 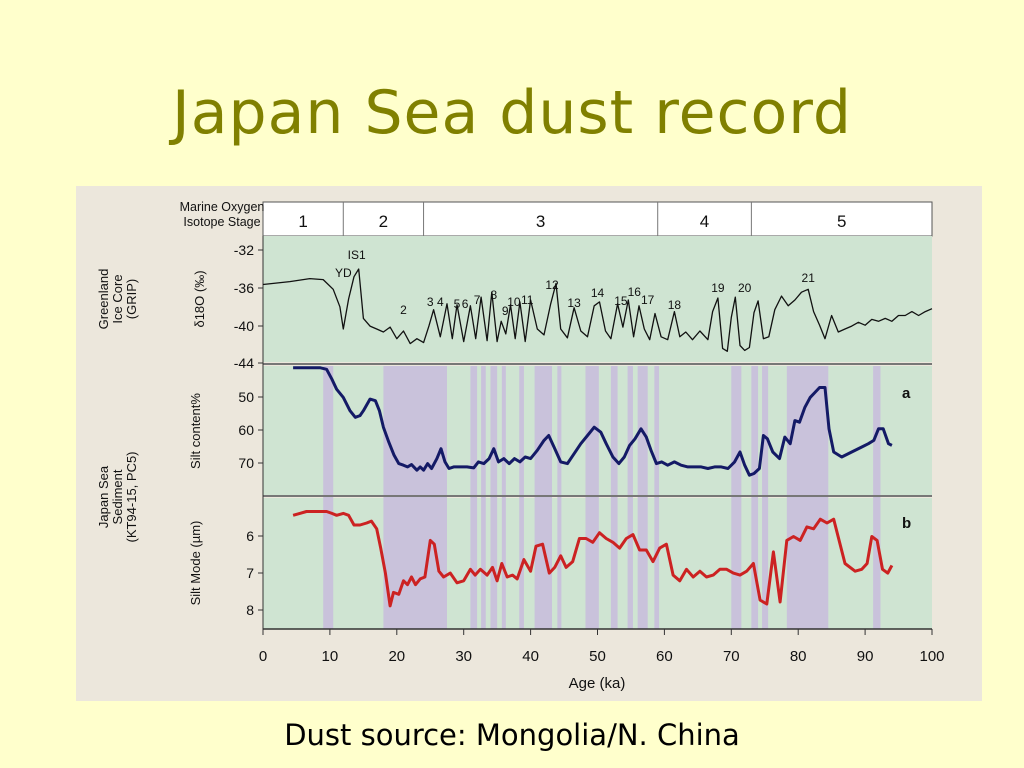 I want to click on y-ticks-panel-a: 50 60 70, so click(x=250, y=430).